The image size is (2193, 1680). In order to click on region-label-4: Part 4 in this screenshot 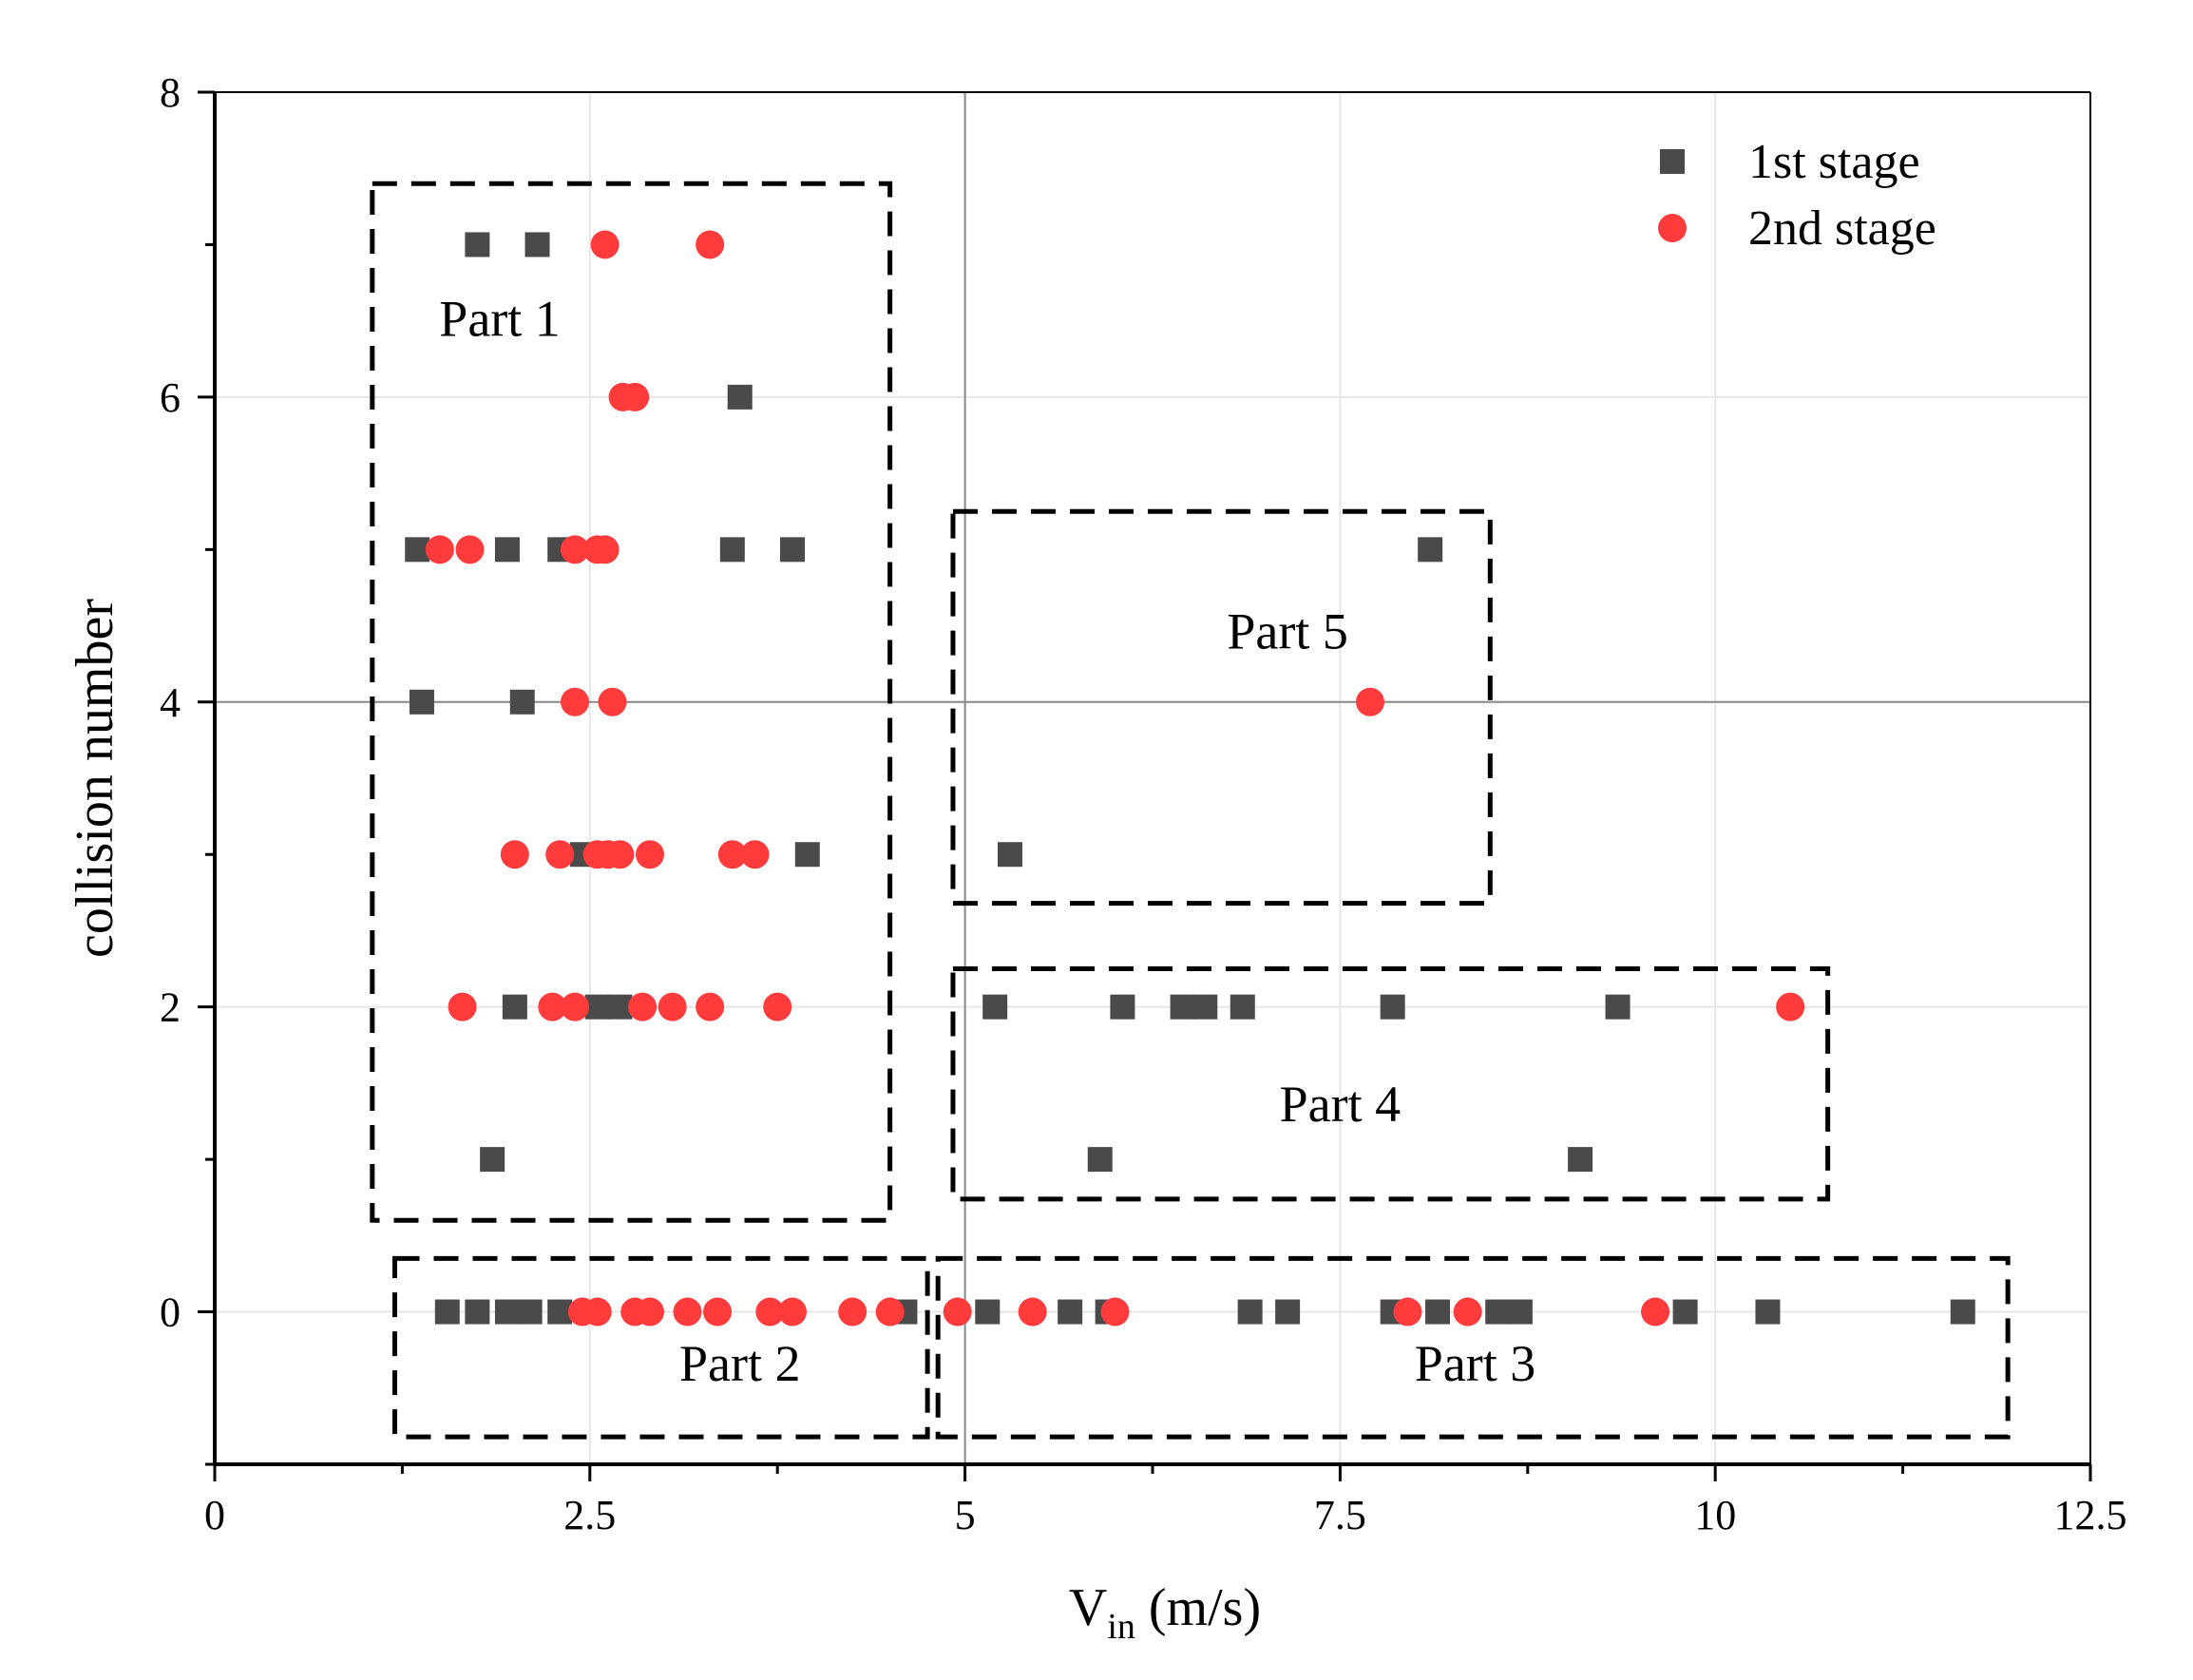, I will do `click(1341, 1104)`.